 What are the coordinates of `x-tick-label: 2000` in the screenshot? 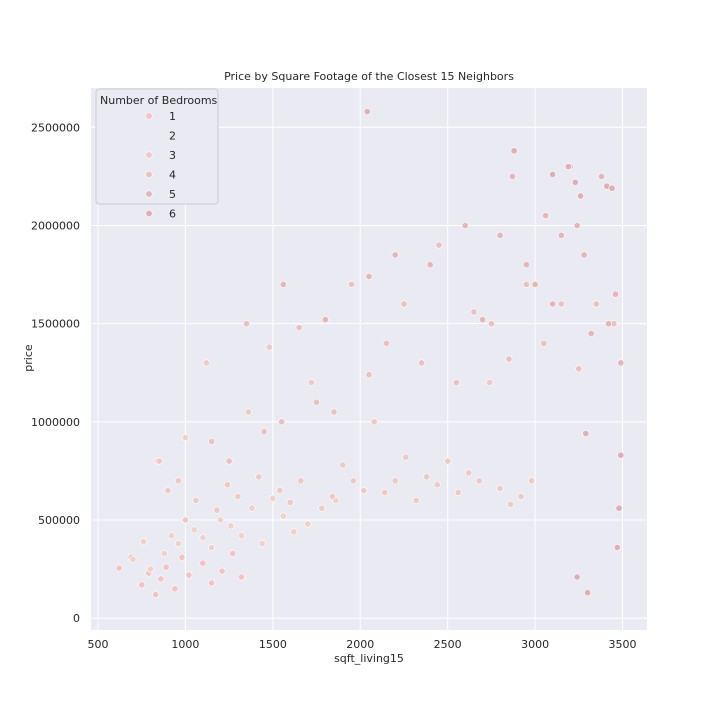 It's located at (360, 644).